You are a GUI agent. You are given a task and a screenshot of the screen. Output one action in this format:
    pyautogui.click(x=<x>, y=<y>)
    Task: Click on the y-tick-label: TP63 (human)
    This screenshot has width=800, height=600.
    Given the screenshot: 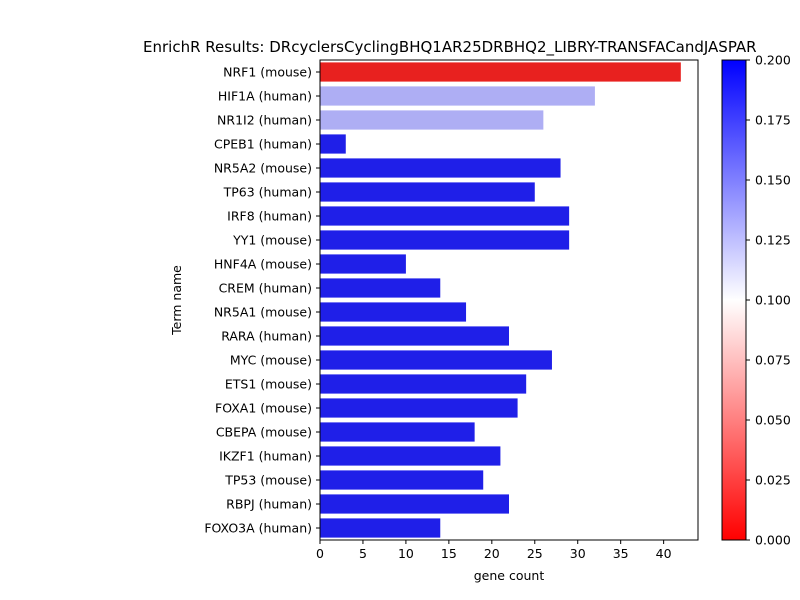 What is the action you would take?
    pyautogui.click(x=267, y=192)
    